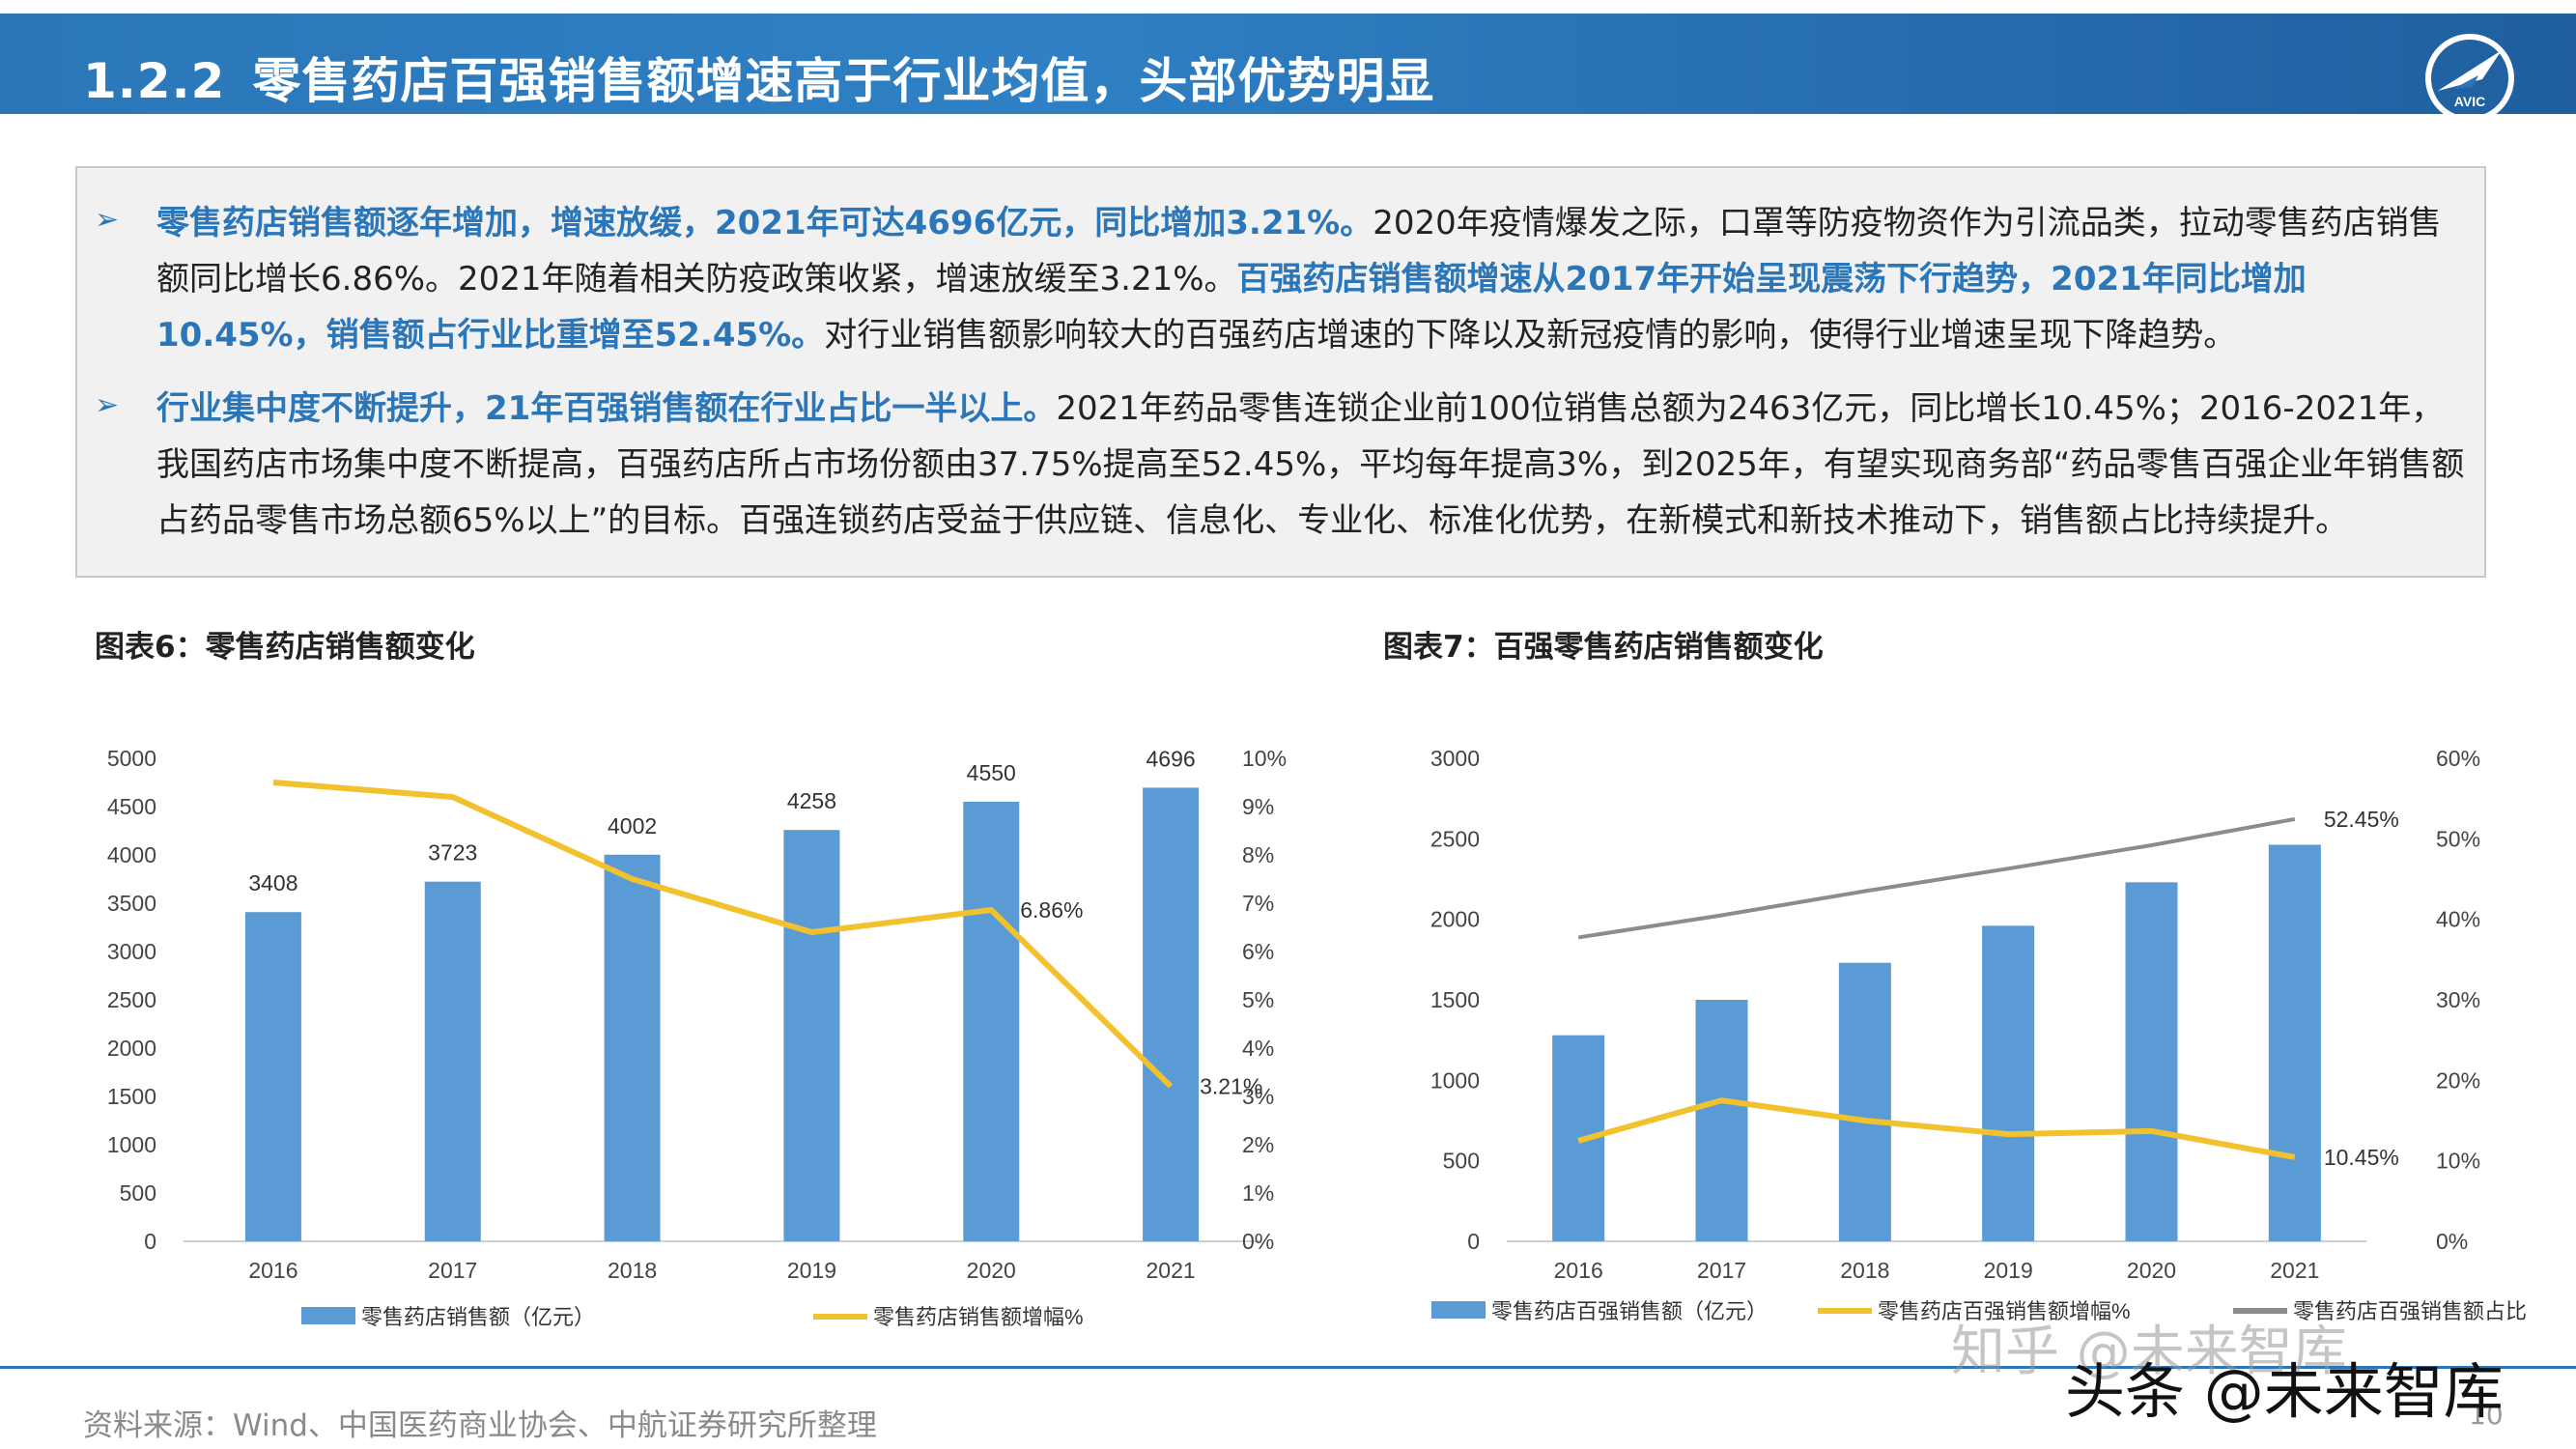 This screenshot has width=2576, height=1449. I want to click on bar-data-label: 3408, so click(272, 882).